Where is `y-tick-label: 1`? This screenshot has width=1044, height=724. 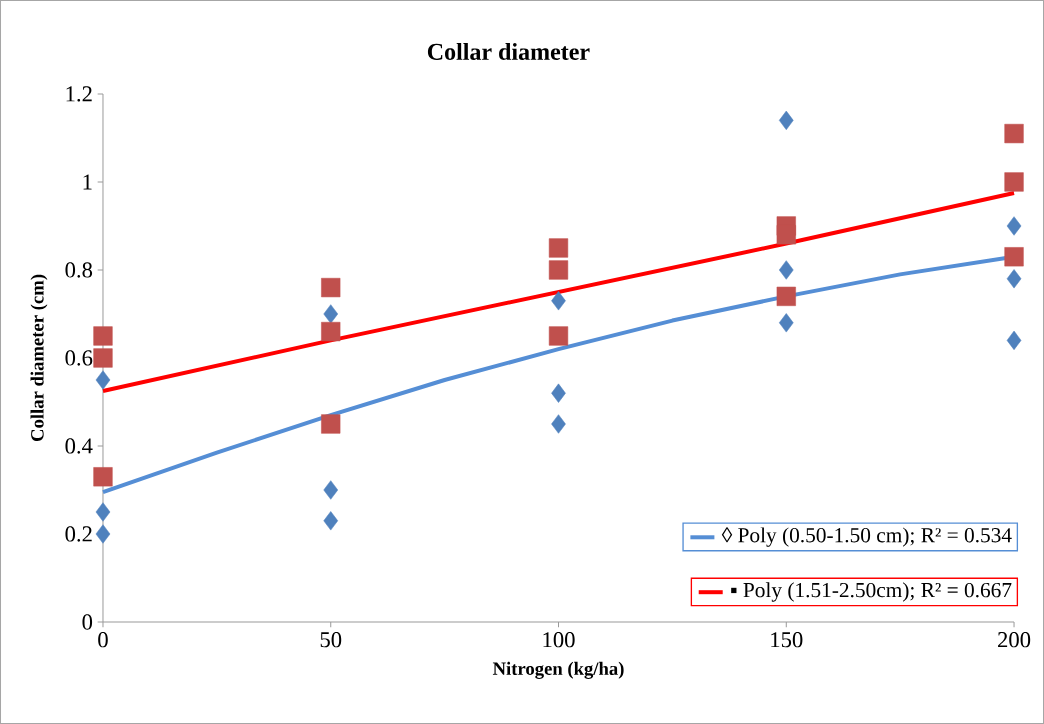 y-tick-label: 1 is located at coordinates (87, 182).